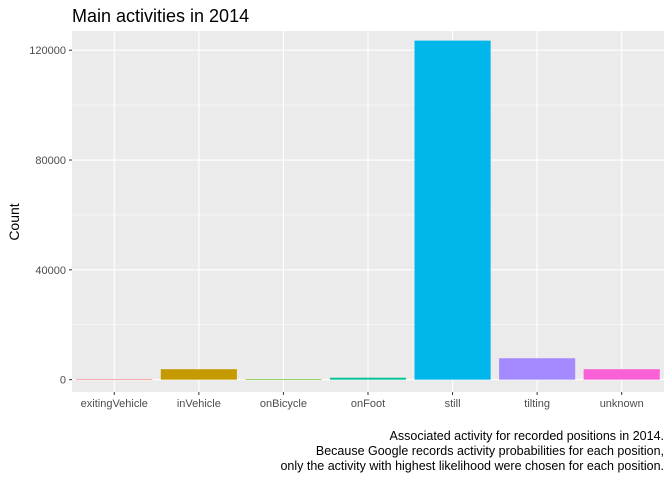 Image resolution: width=672 pixels, height=480 pixels. Describe the element at coordinates (453, 404) in the screenshot. I see `x-tick-label: still` at that location.